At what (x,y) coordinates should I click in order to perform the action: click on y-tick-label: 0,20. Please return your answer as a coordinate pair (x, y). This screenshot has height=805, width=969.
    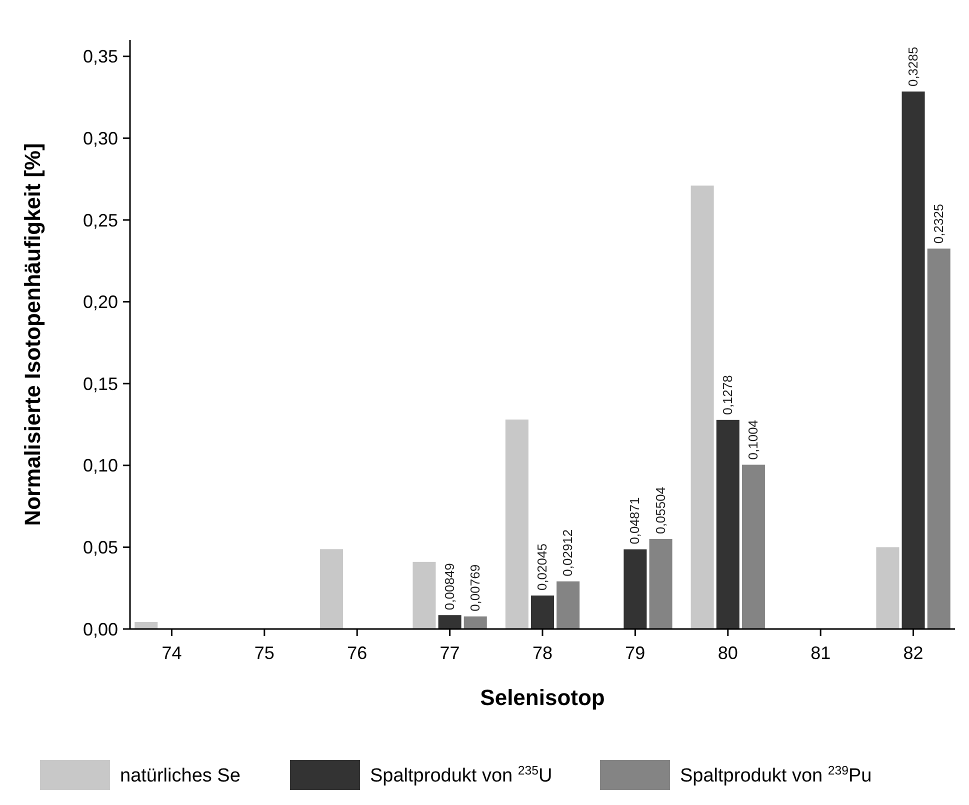
    Looking at the image, I should click on (100, 302).